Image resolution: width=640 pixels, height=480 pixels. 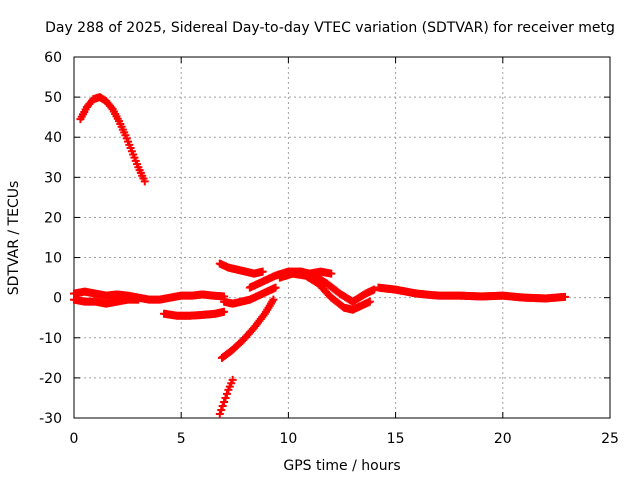 What do you see at coordinates (53, 58) in the screenshot?
I see `y-tick-label: 60` at bounding box center [53, 58].